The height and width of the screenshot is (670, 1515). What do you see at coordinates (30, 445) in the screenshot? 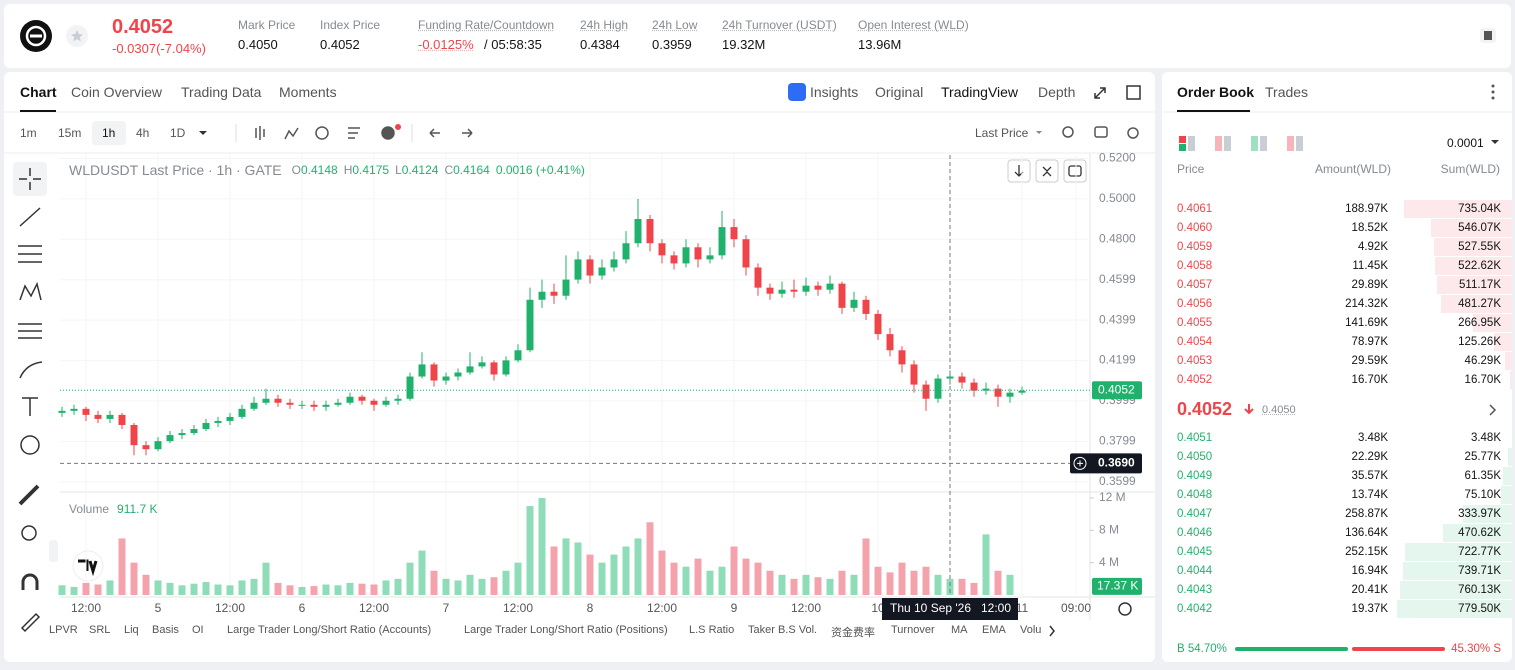
I see `emoji-tool` at bounding box center [30, 445].